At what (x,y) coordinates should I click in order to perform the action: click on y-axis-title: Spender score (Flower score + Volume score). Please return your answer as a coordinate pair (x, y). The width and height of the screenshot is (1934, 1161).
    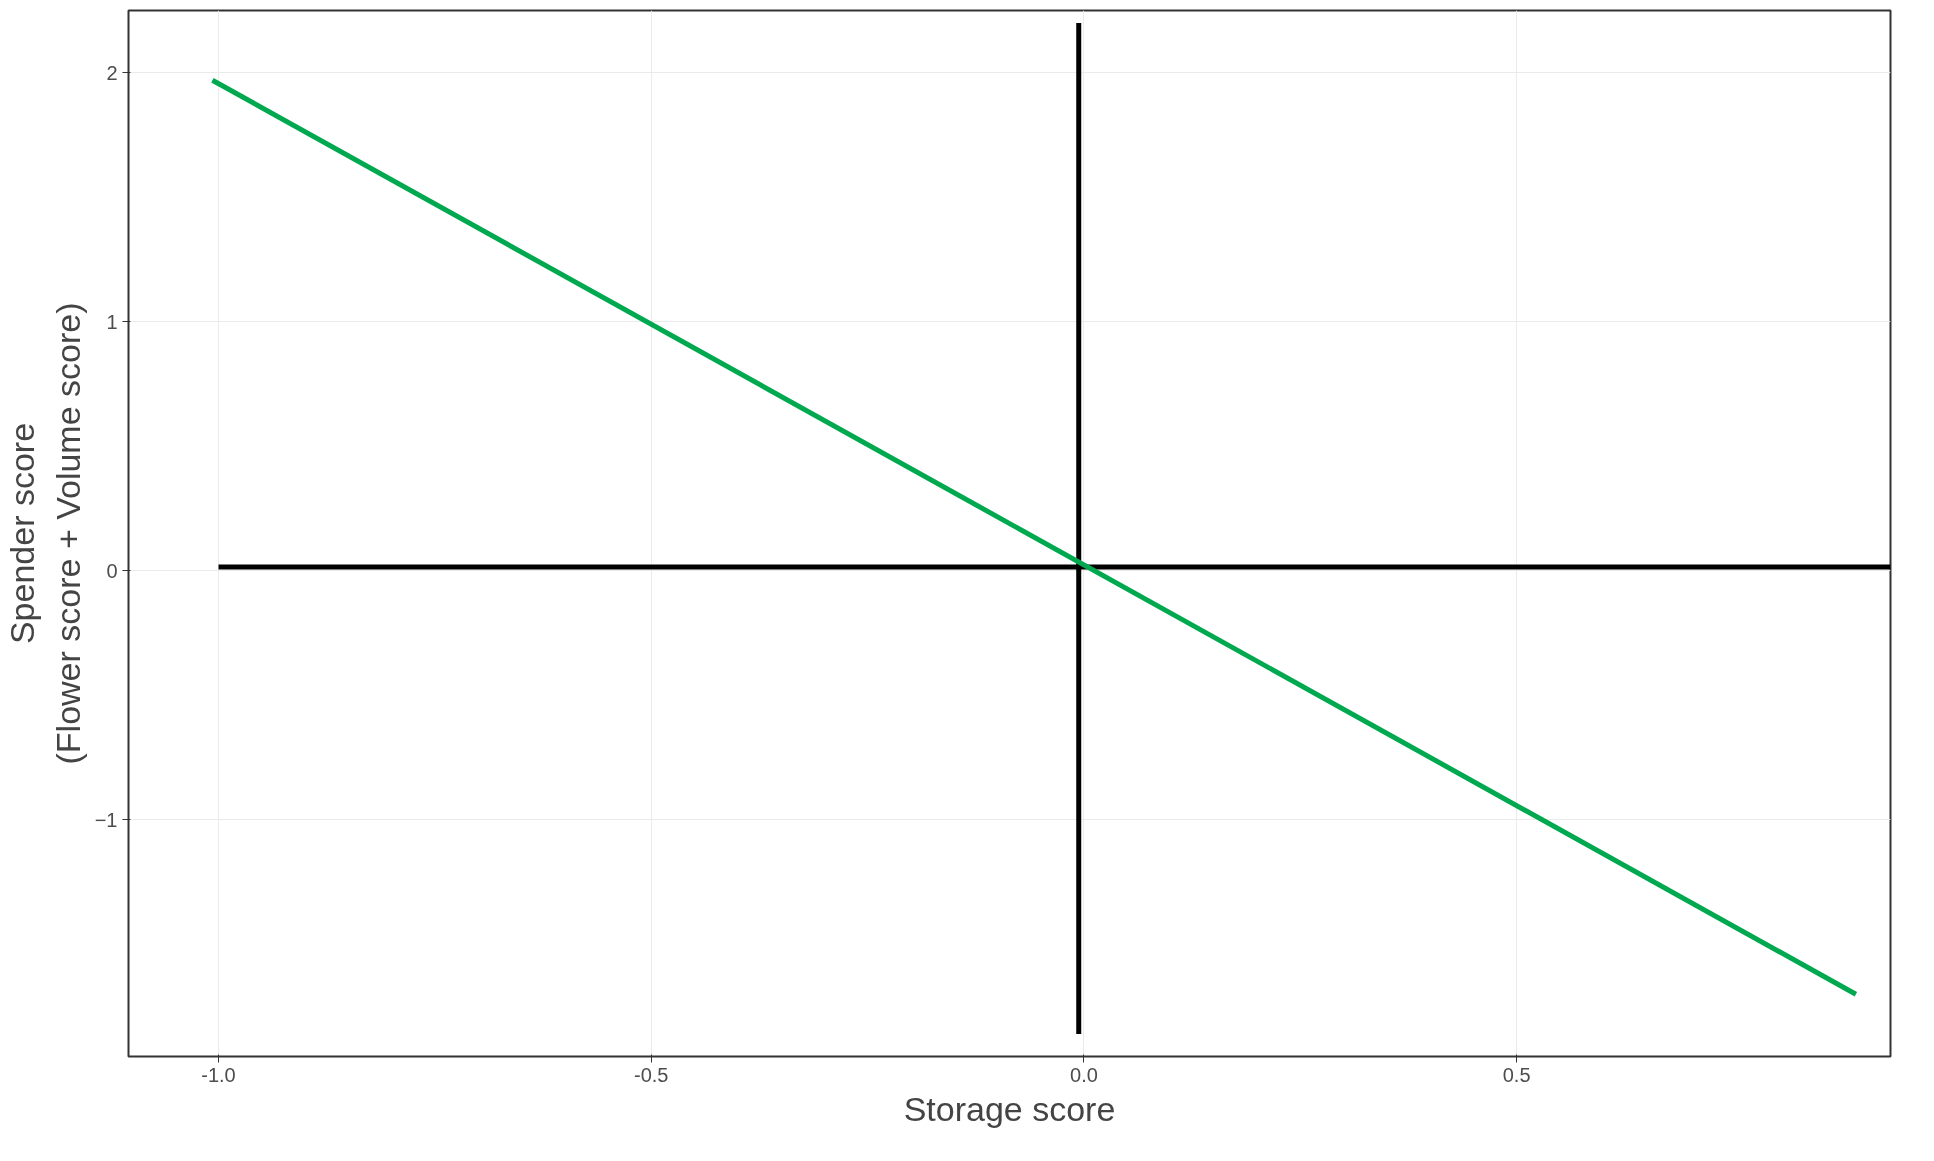
    Looking at the image, I should click on (45, 533).